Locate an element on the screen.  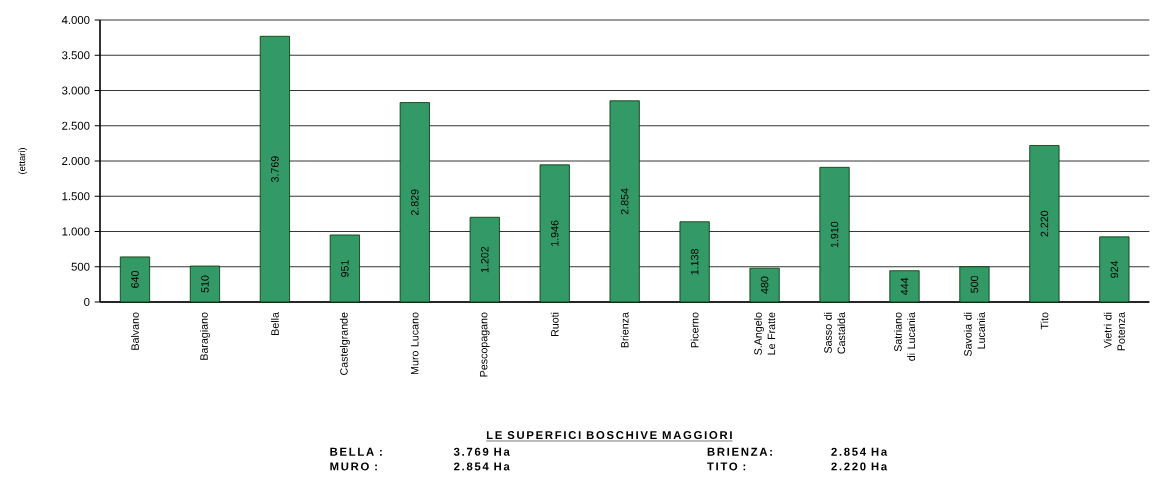
data-label: 2.854 is located at coordinates (624, 201).